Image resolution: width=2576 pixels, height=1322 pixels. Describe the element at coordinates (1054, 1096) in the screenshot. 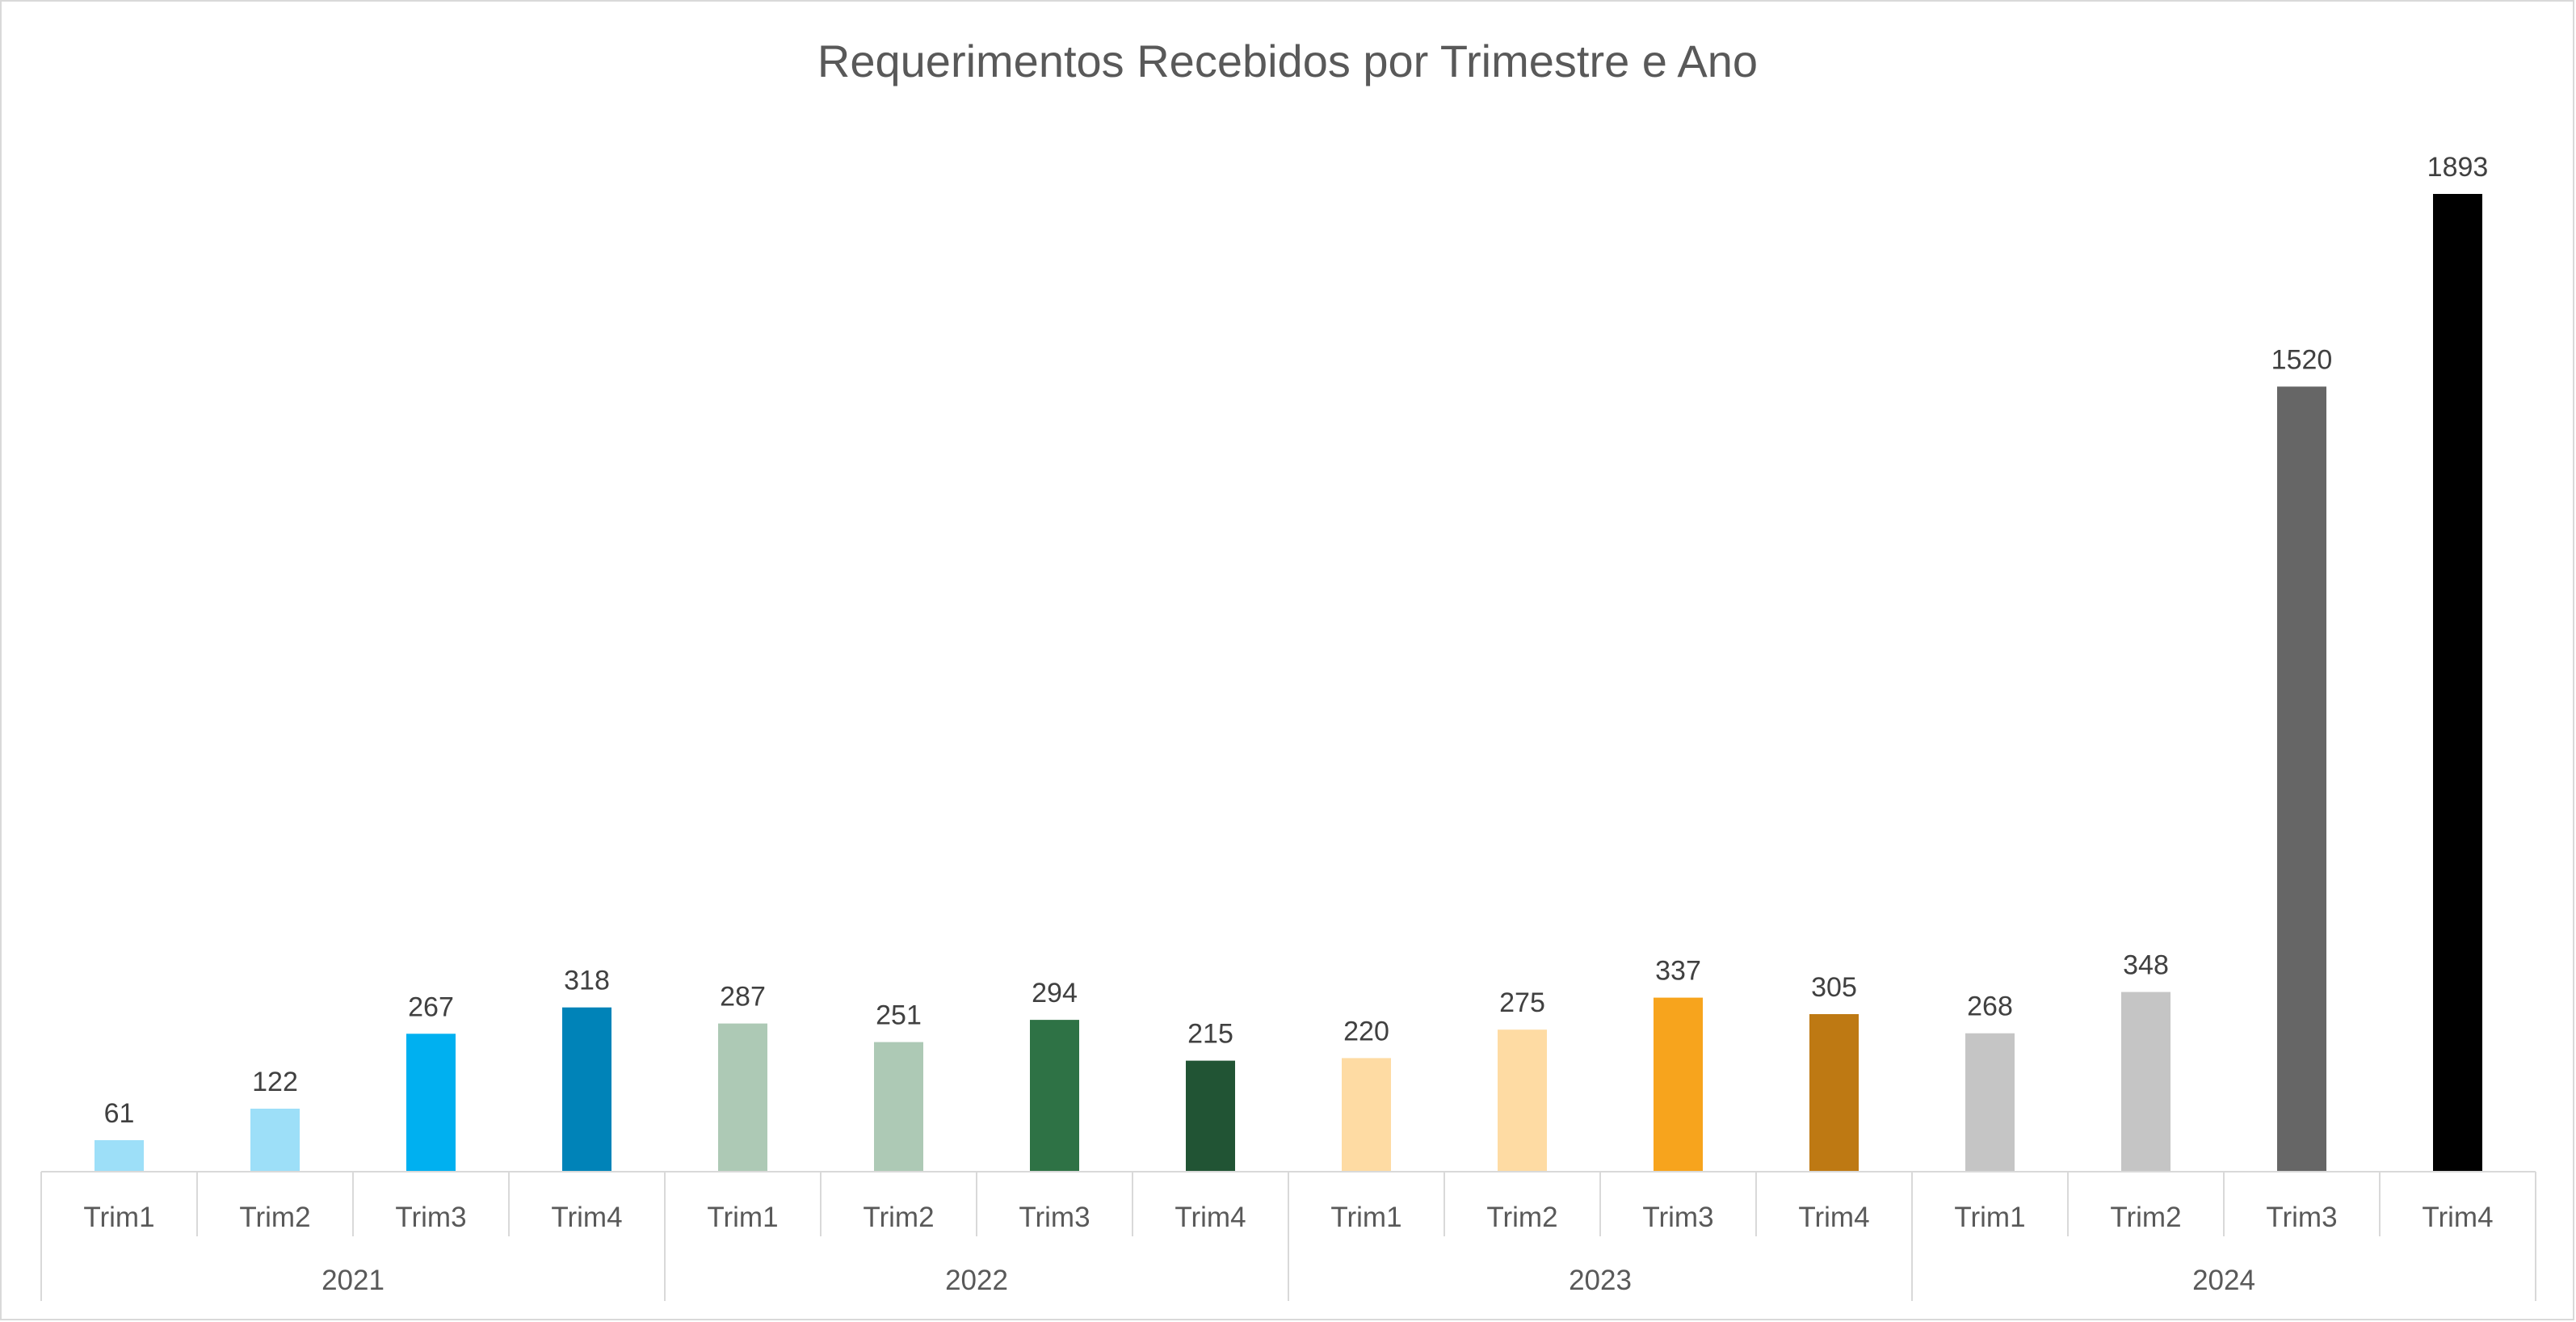

I see `bar-2022-trim3` at that location.